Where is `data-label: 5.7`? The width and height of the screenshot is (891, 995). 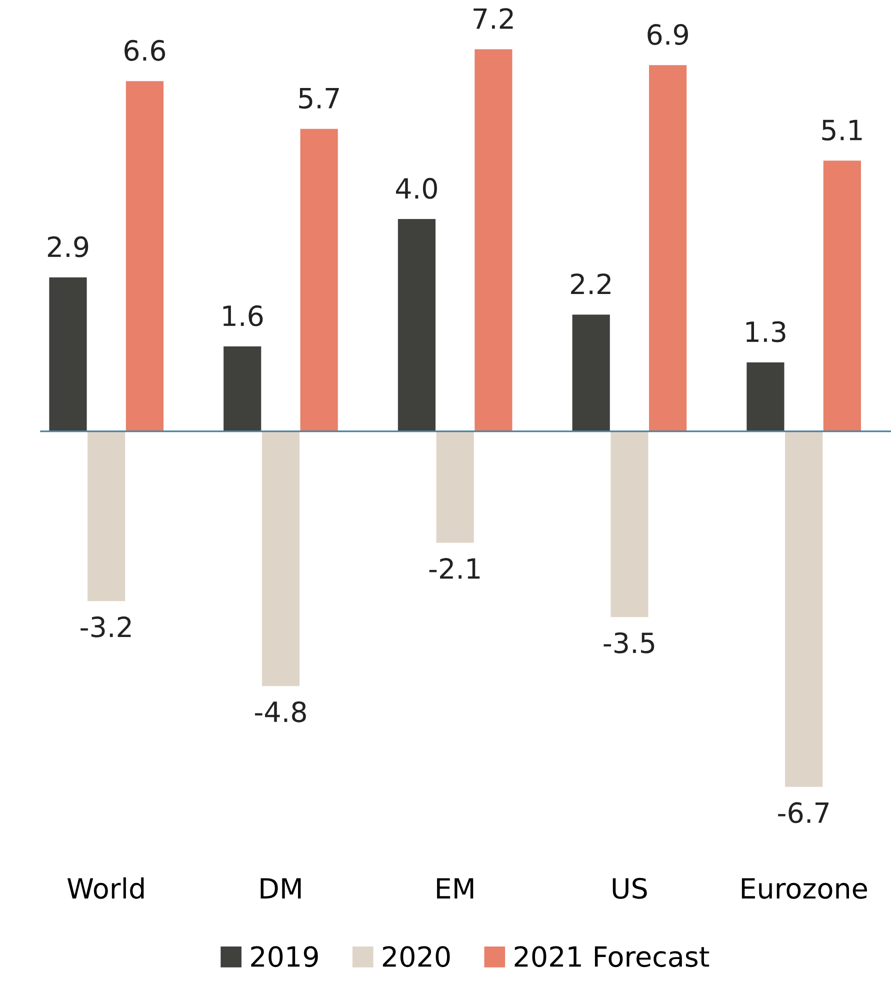
data-label: 5.7 is located at coordinates (319, 98).